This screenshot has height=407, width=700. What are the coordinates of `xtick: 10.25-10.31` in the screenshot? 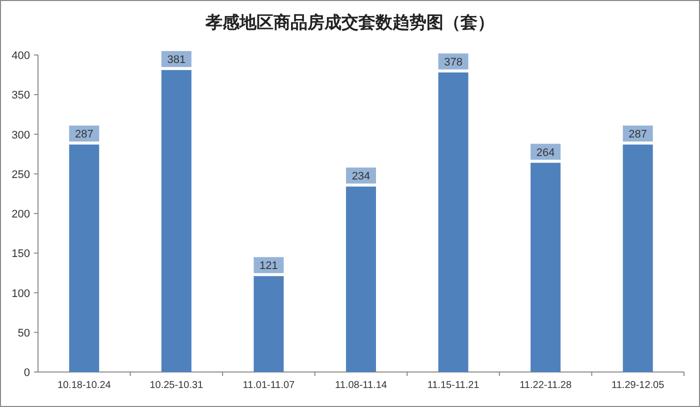 It's located at (177, 385).